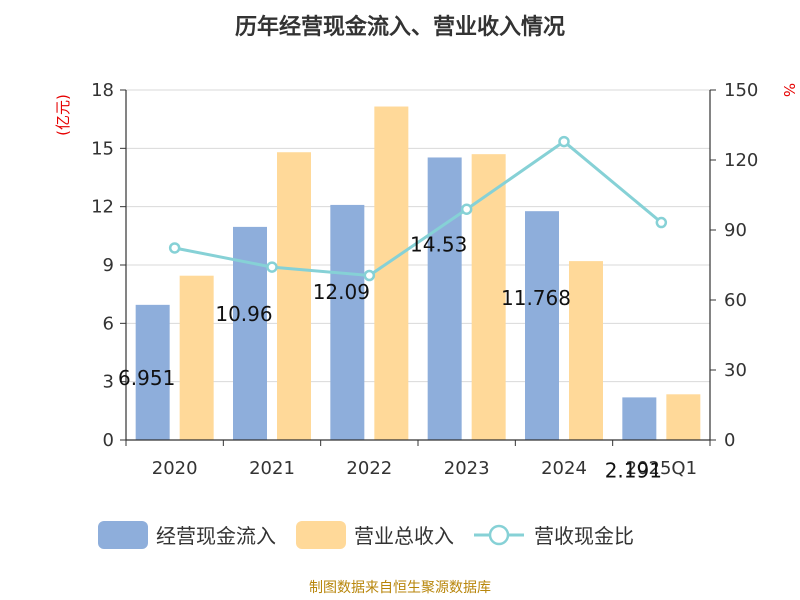  I want to click on legend-label: 经营现金流入, so click(216, 536).